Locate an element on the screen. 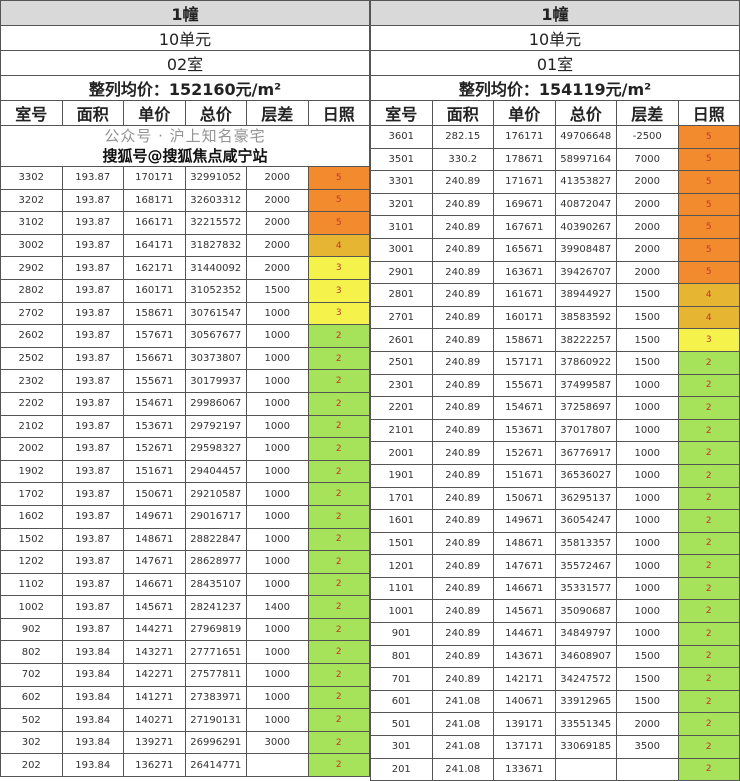 The width and height of the screenshot is (740, 781). room-number-cell: 1101 is located at coordinates (401, 588).